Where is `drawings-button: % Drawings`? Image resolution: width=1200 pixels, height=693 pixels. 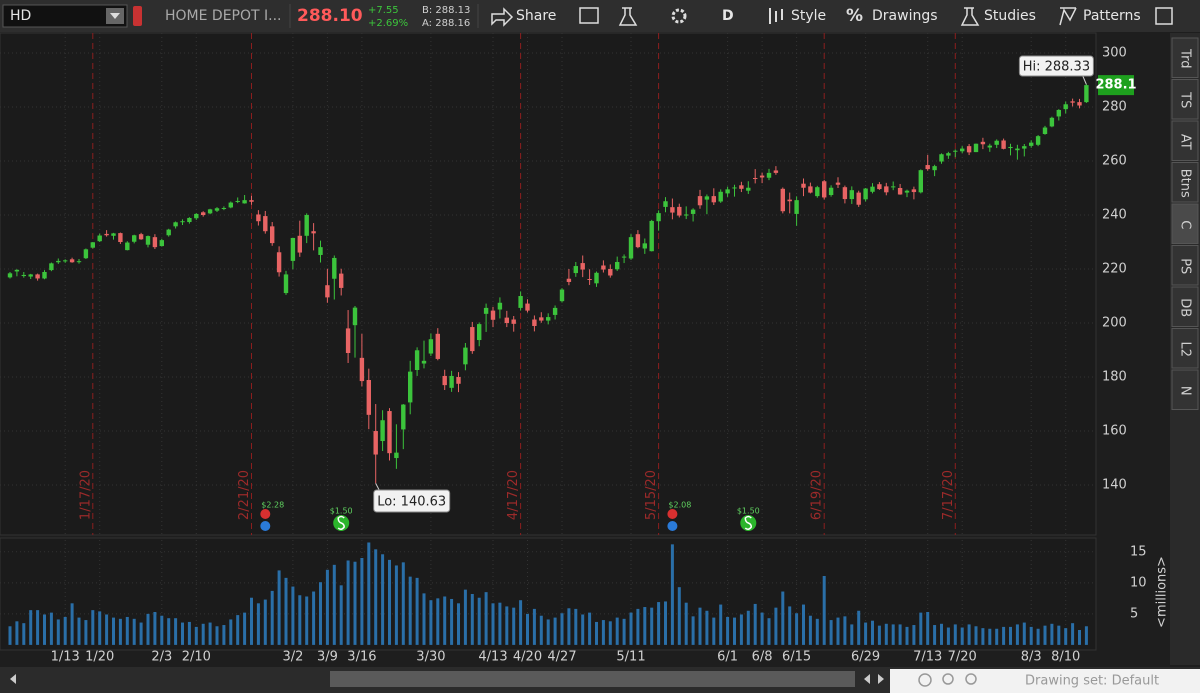
drawings-button: % Drawings is located at coordinates (892, 16).